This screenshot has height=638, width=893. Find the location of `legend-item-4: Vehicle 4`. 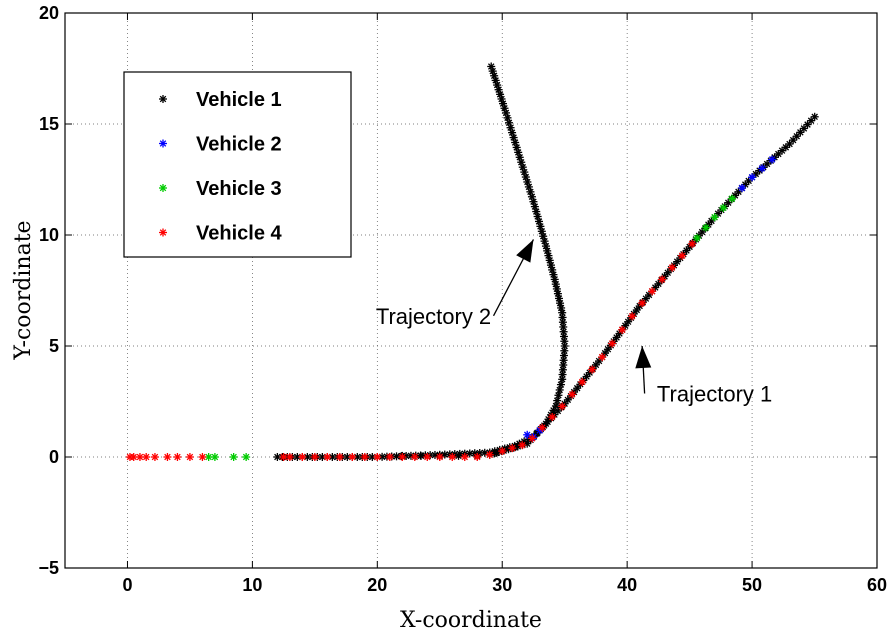

legend-item-4: Vehicle 4 is located at coordinates (220, 234).